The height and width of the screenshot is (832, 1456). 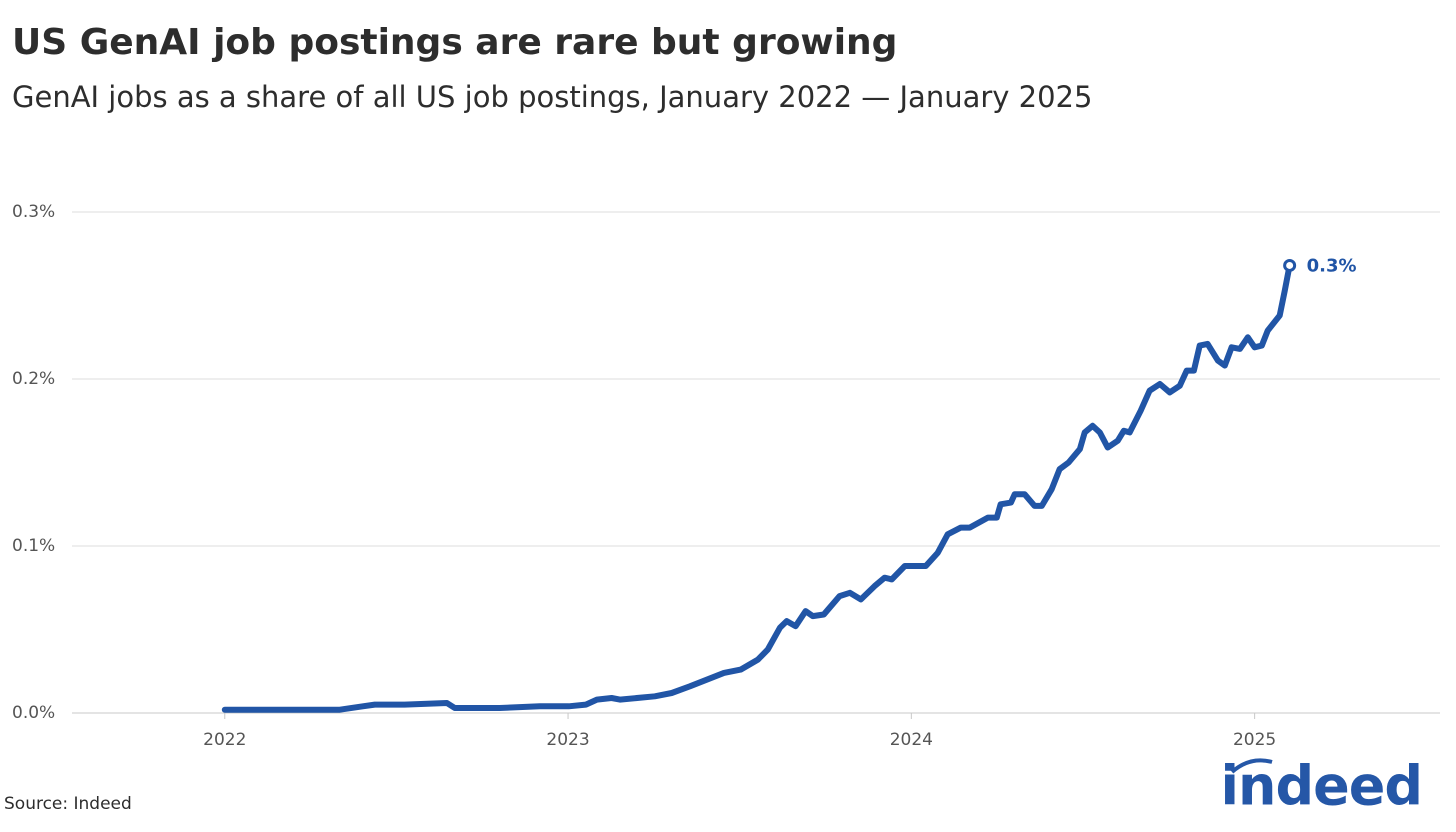 I want to click on logo-arc, so click(x=1251, y=766).